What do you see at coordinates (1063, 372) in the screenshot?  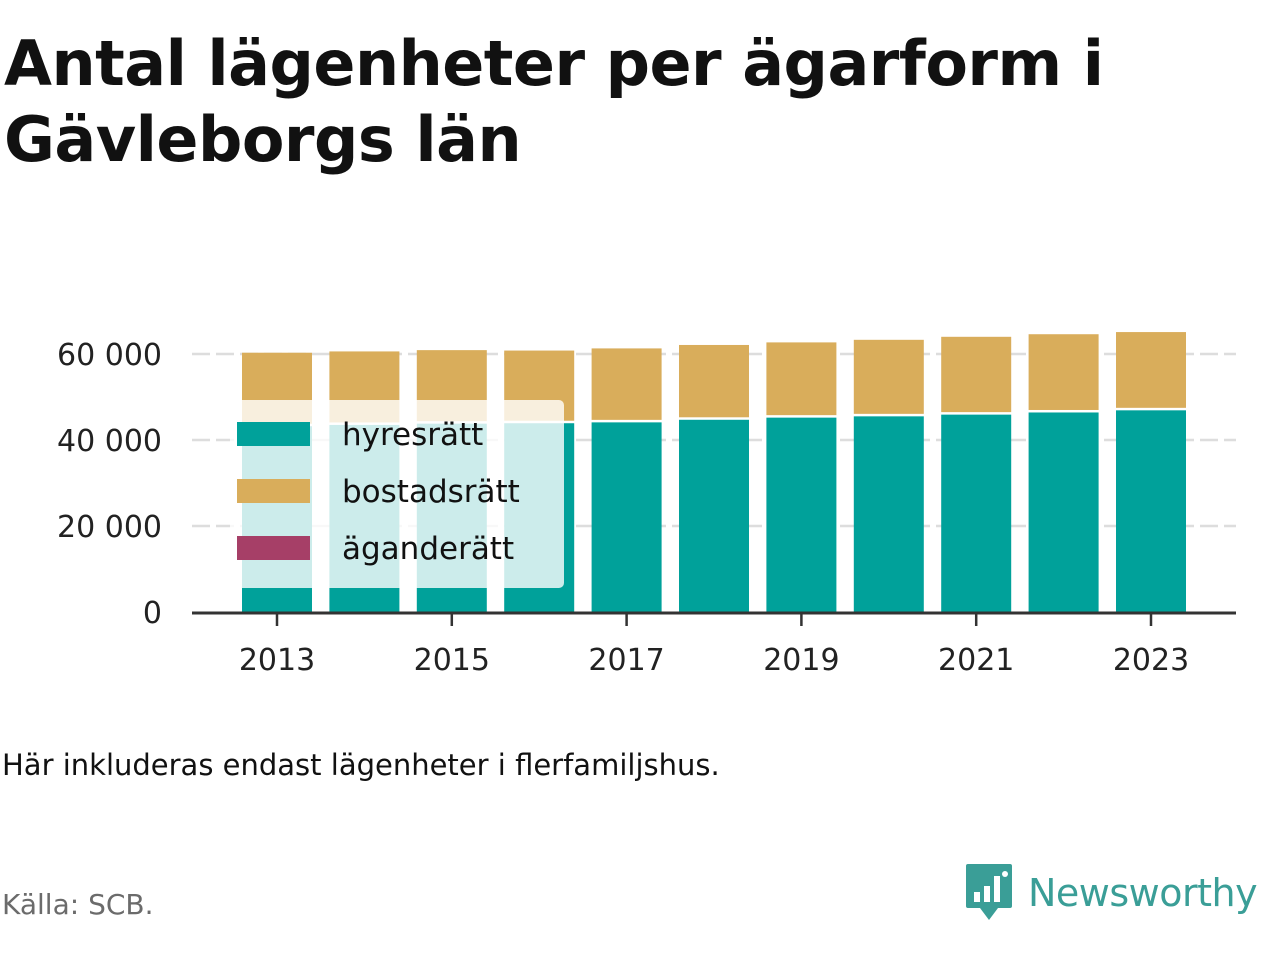 I see `bar-bostadsrätt-2022` at bounding box center [1063, 372].